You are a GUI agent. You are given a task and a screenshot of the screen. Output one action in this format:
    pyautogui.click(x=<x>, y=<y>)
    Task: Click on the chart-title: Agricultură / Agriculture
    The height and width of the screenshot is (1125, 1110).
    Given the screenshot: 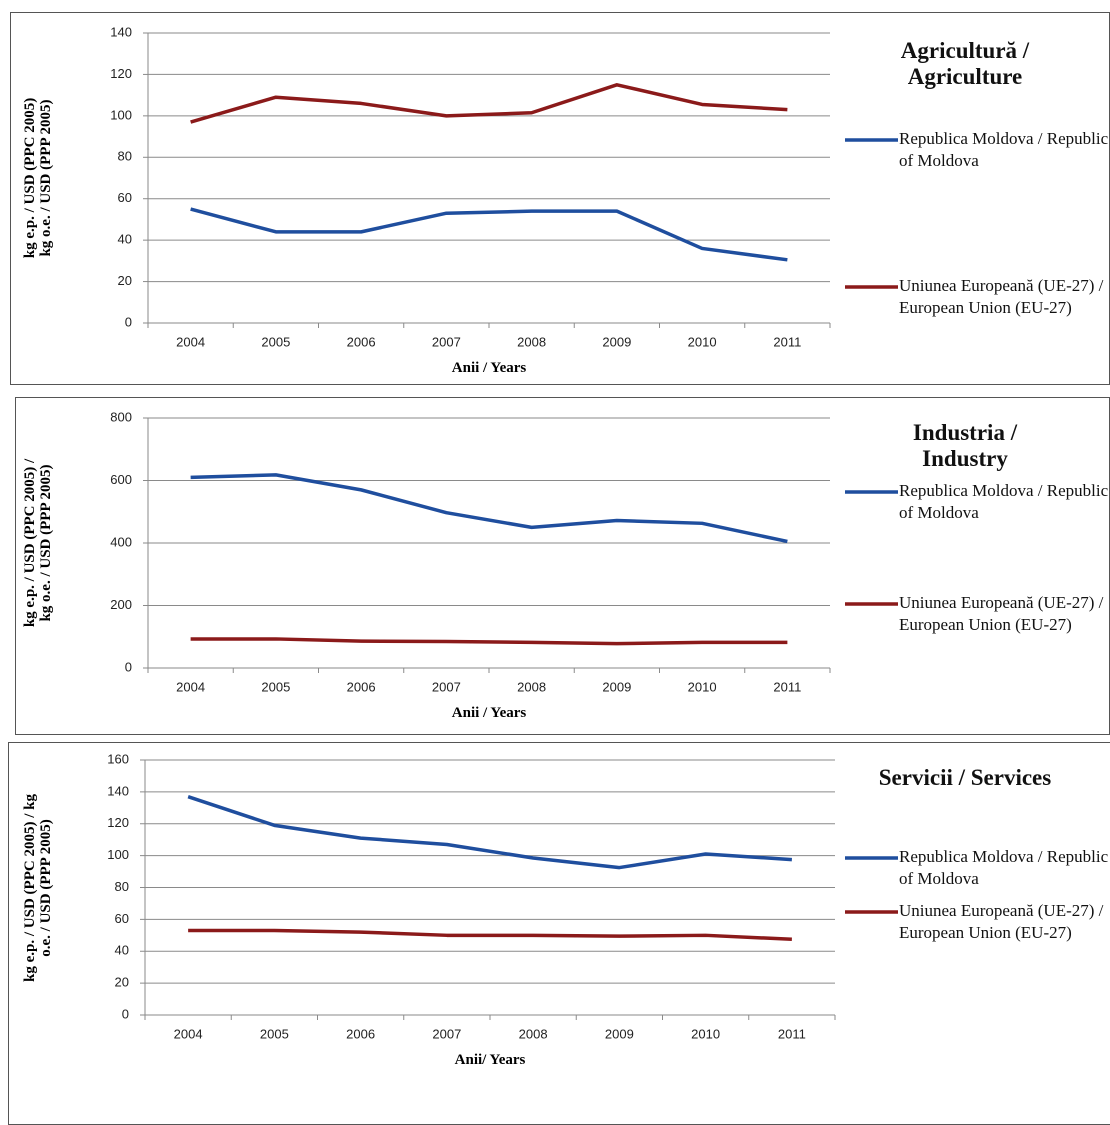 What is the action you would take?
    pyautogui.click(x=965, y=63)
    